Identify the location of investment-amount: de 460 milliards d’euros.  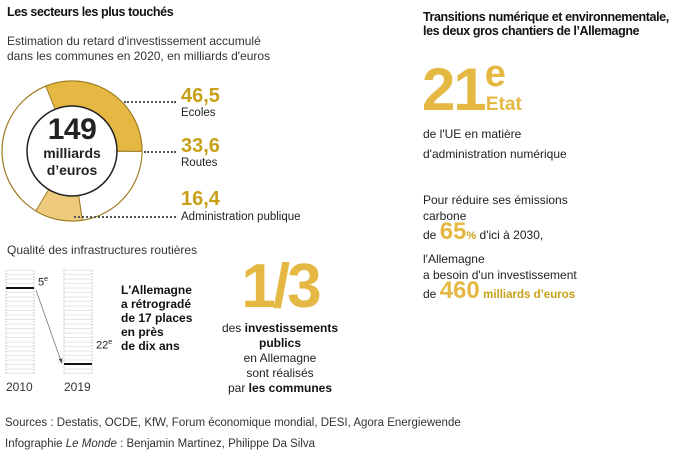
(499, 291).